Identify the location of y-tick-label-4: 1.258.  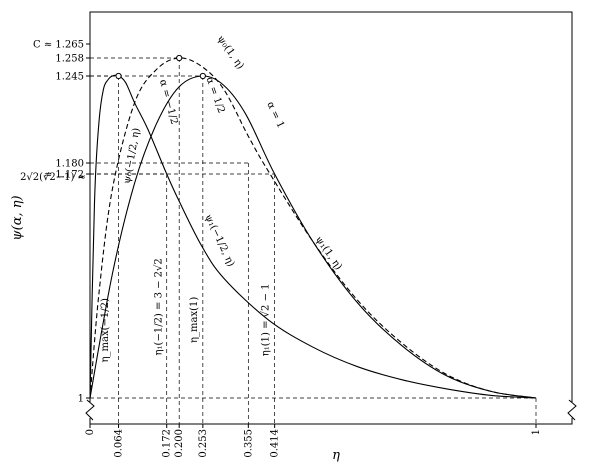
(69, 59).